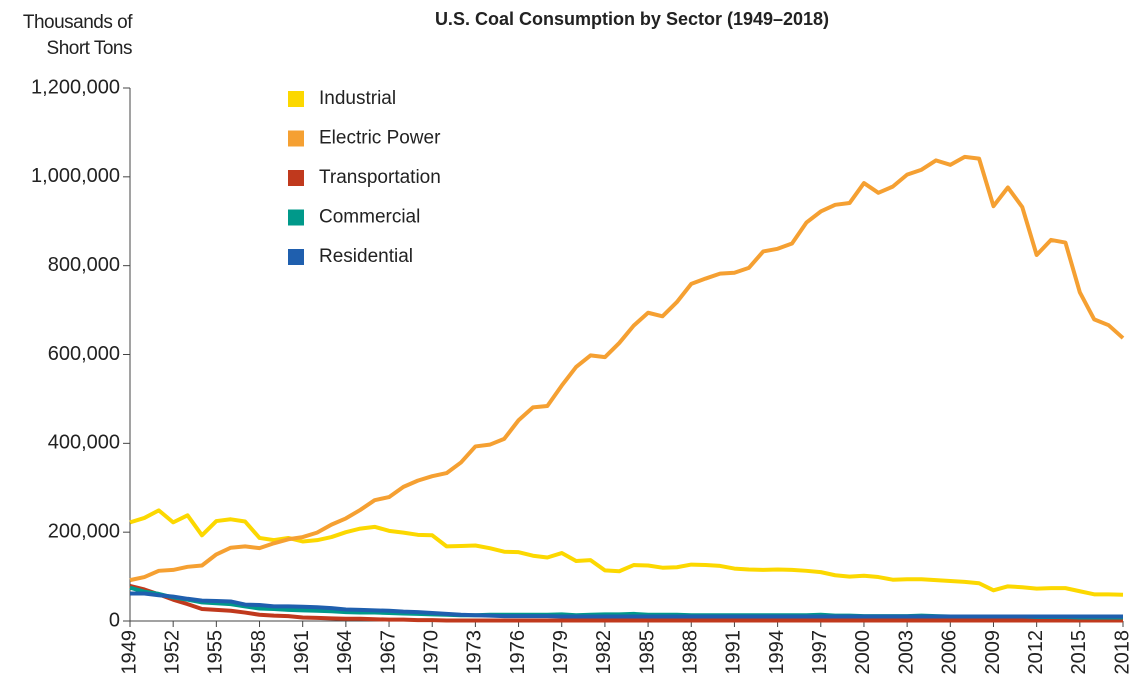  I want to click on x-tick-label: 1997, so click(820, 652).